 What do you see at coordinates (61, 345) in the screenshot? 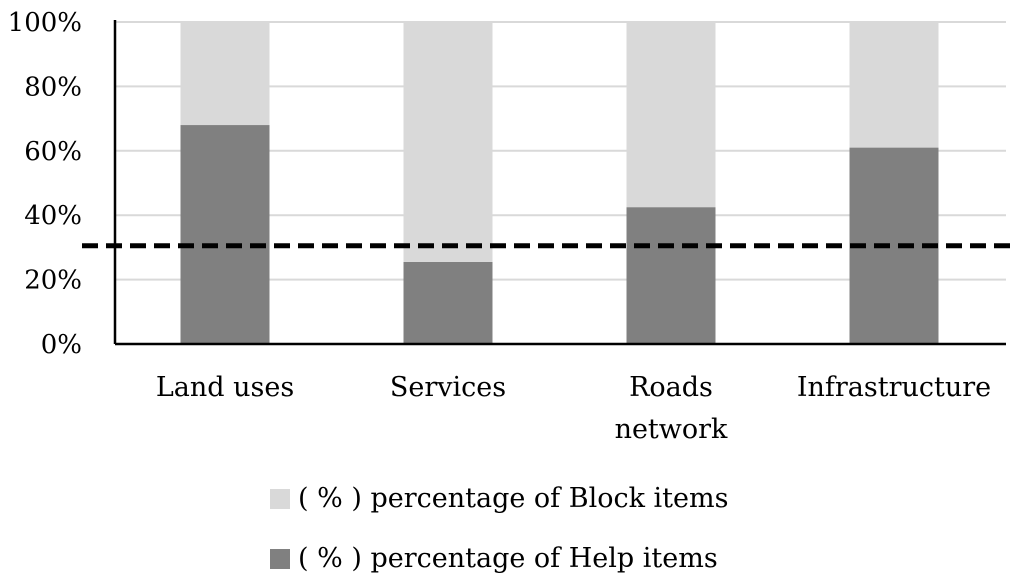
I see `y-tick-label: 0%` at bounding box center [61, 345].